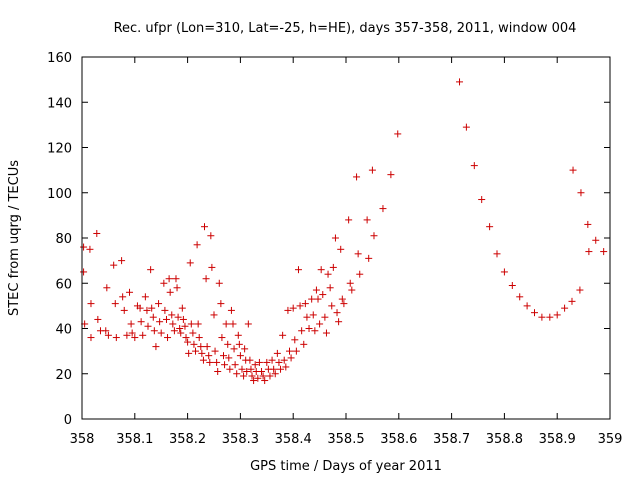 This screenshot has height=480, width=640. What do you see at coordinates (451, 439) in the screenshot?
I see `x-tick-label: 358.7` at bounding box center [451, 439].